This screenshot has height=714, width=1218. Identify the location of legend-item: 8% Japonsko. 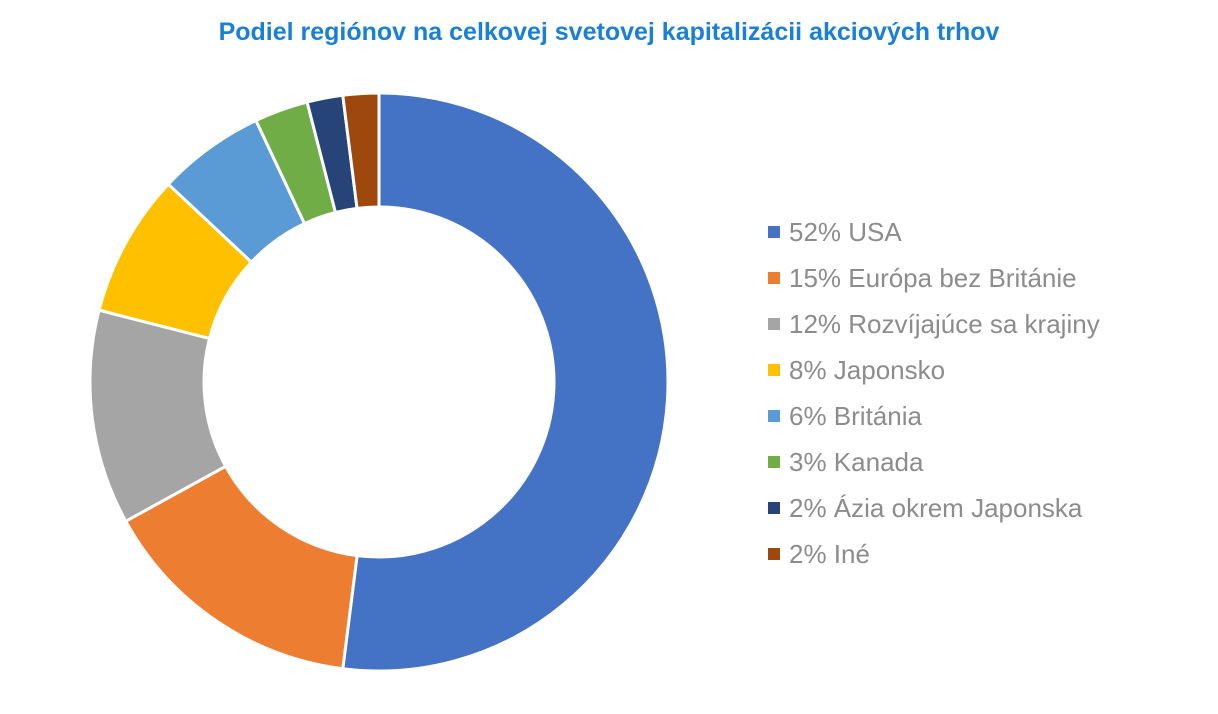
(934, 370).